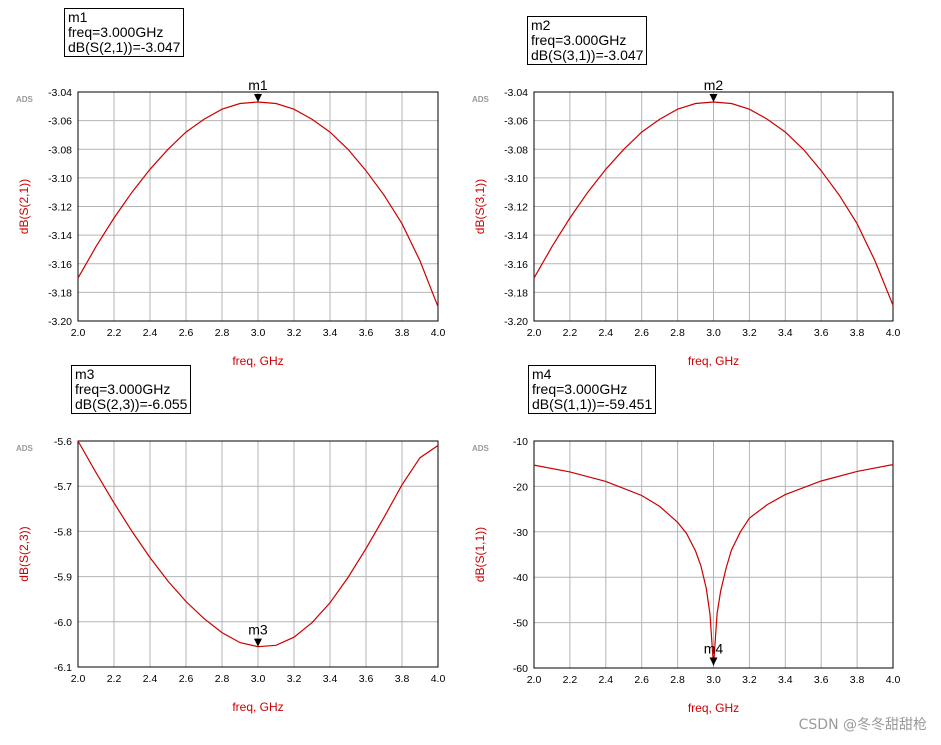 The width and height of the screenshot is (941, 745). Describe the element at coordinates (124, 47) in the screenshot. I see `marker-readout-value: dB(S(2,1))=-3.047` at that location.